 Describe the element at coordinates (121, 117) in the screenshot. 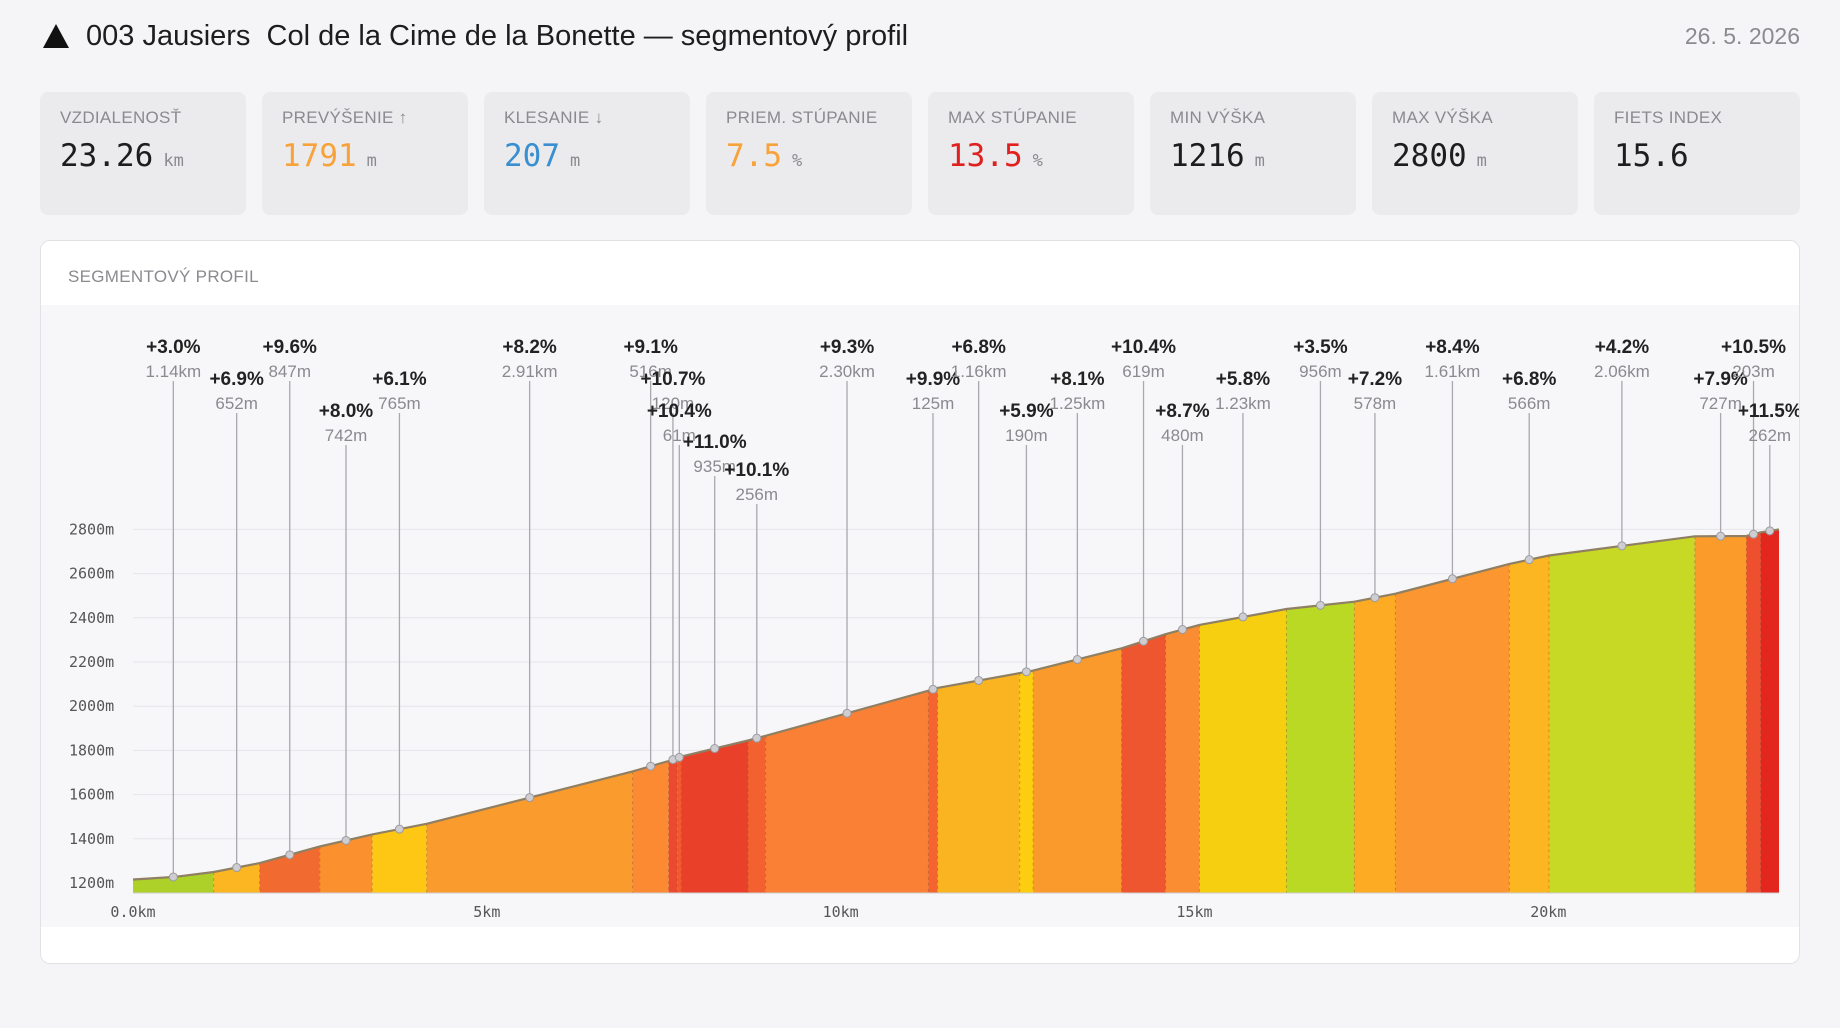

I see `stat-label: VZDIALENOSŤ` at that location.